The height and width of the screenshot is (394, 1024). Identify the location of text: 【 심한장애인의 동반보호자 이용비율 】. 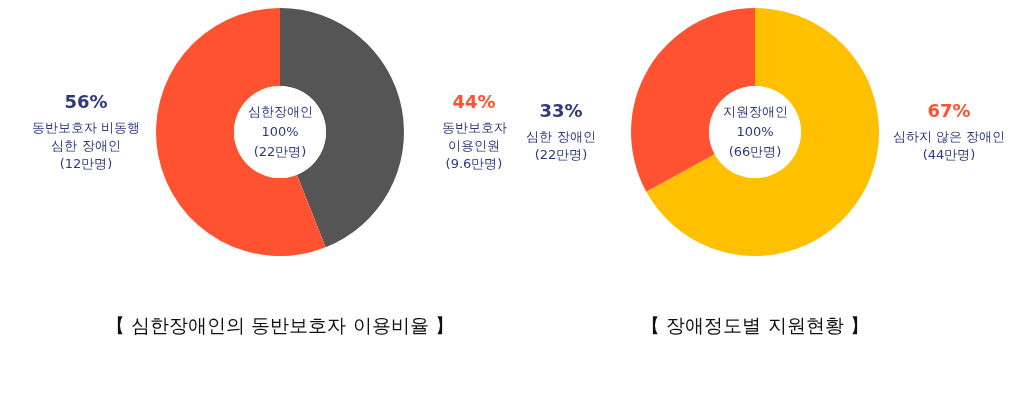
(280, 324).